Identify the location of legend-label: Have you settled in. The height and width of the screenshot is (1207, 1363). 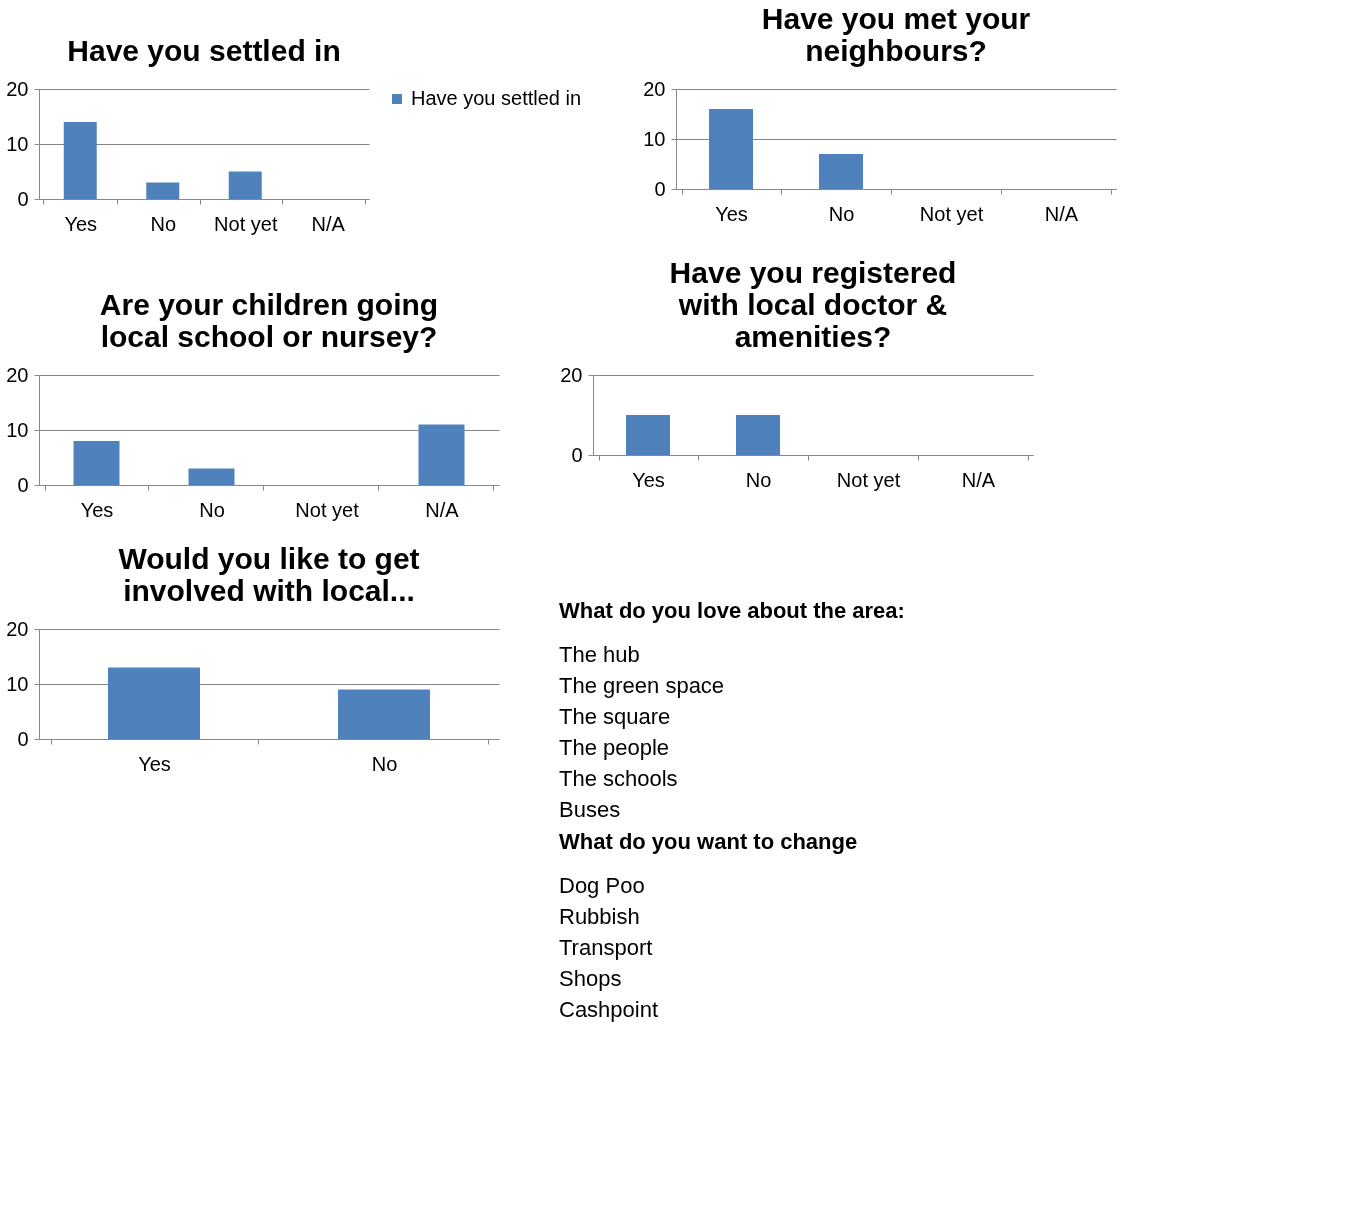
(496, 98).